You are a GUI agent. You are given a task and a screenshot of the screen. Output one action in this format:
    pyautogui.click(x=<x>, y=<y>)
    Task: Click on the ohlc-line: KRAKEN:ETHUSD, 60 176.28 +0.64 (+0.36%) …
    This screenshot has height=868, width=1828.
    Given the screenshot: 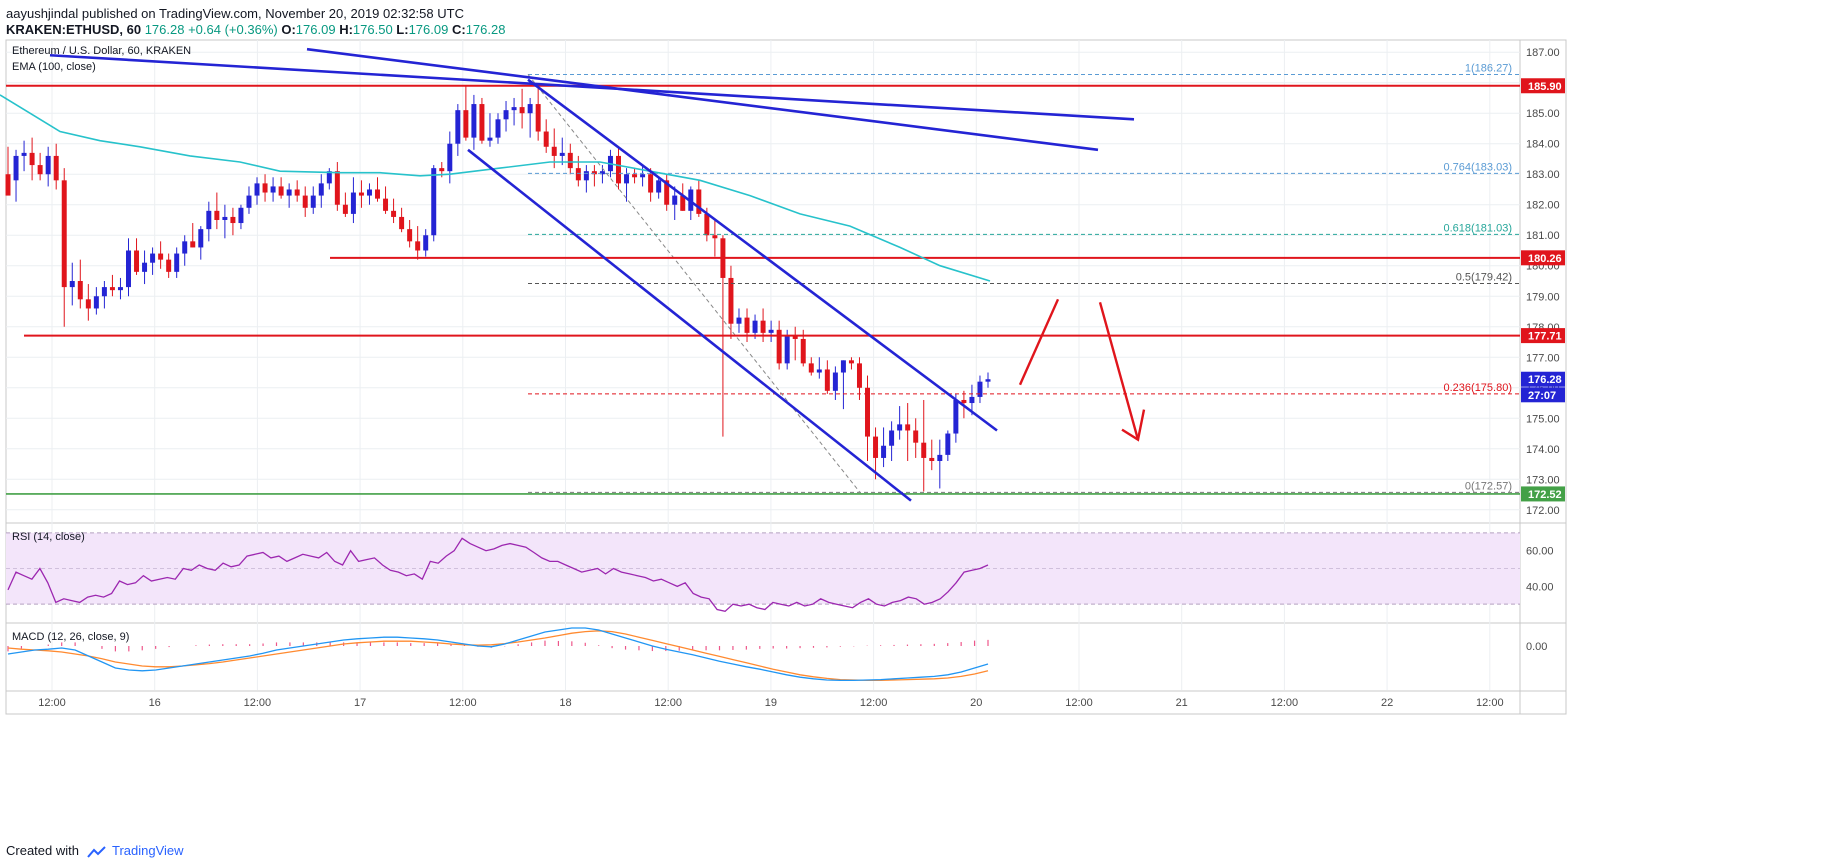 What is the action you would take?
    pyautogui.click(x=255, y=29)
    